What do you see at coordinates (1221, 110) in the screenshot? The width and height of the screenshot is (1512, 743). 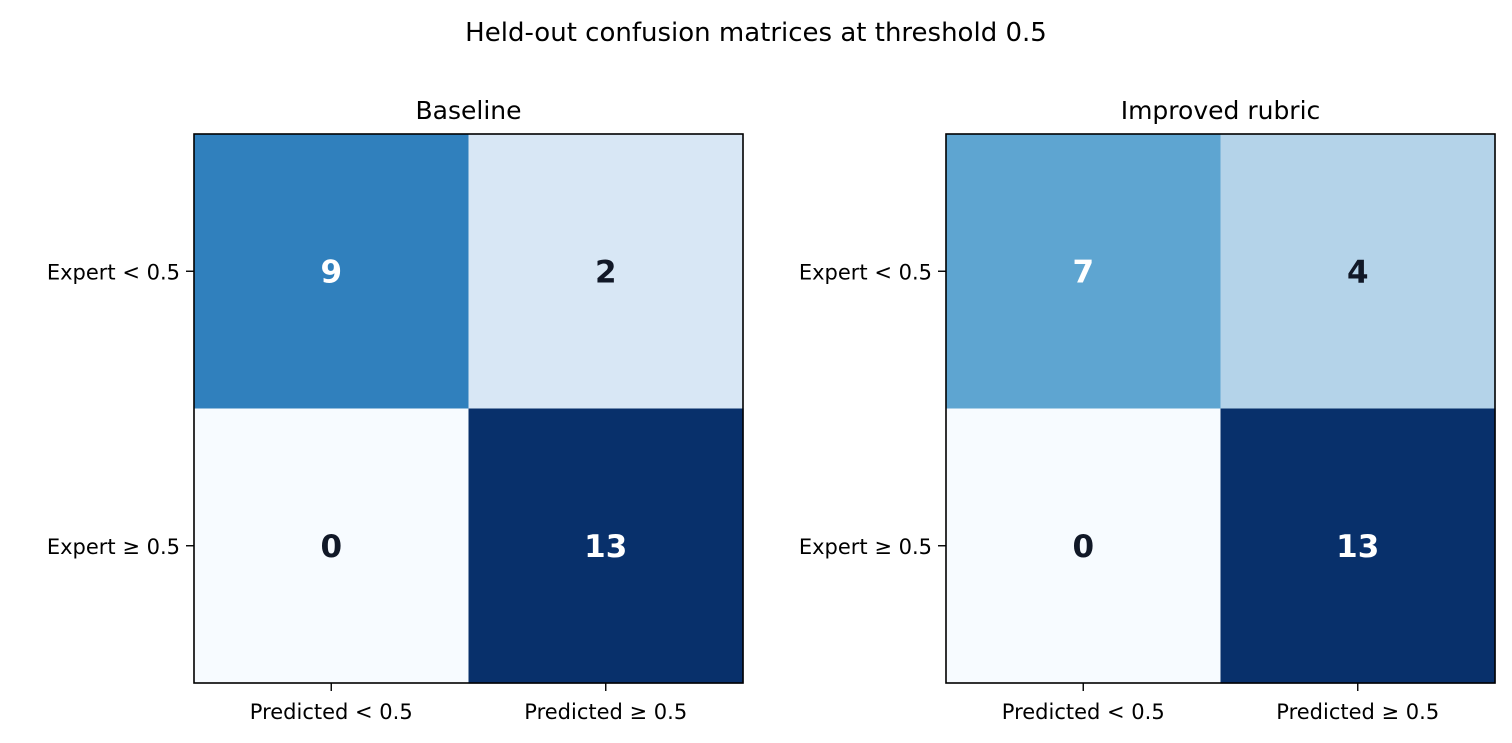 I see `panel-title: Improved rubric` at bounding box center [1221, 110].